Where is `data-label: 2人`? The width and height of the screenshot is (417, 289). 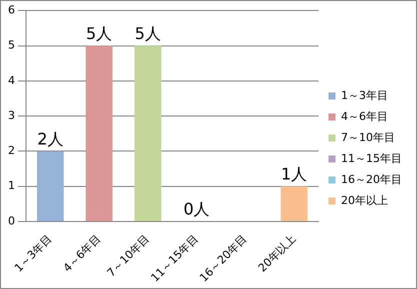 data-label: 2人 is located at coordinates (50, 138).